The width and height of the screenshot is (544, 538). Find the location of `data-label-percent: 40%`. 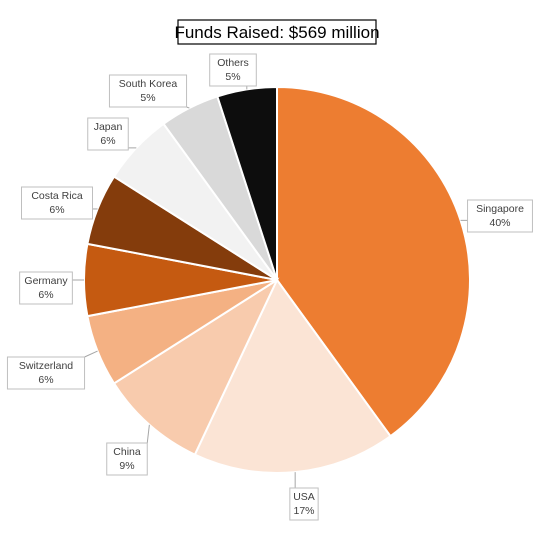

data-label-percent: 40% is located at coordinates (499, 223).